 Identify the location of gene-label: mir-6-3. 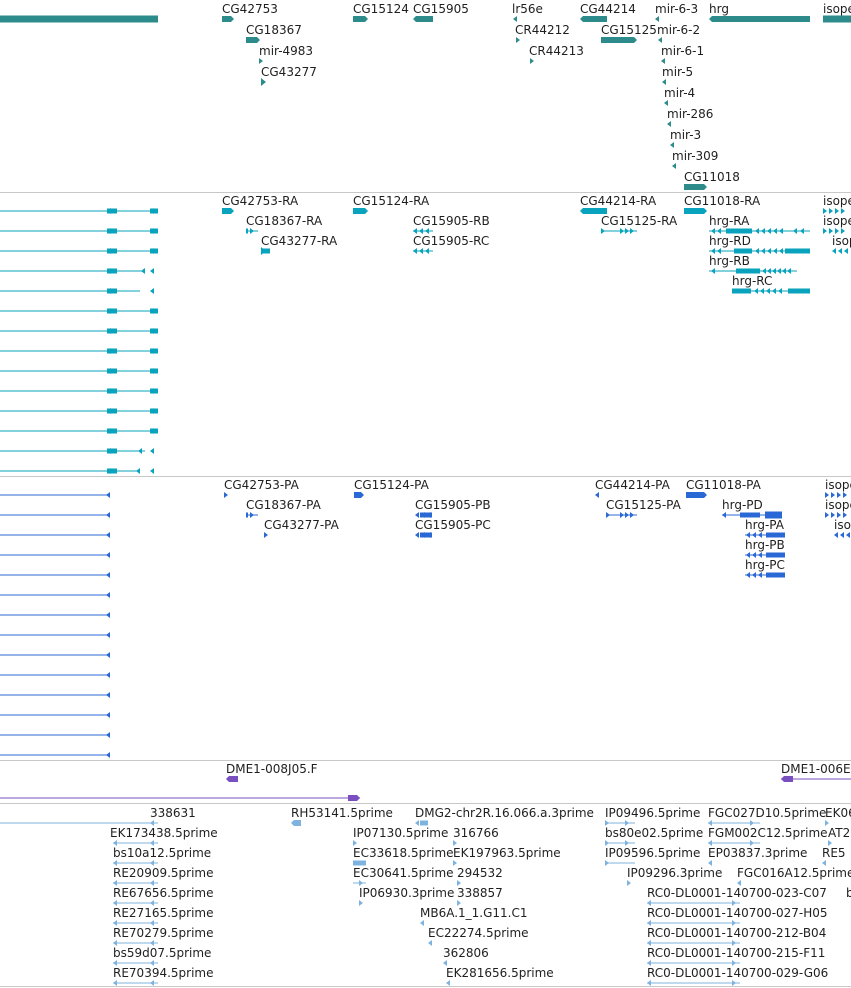
(676, 9).